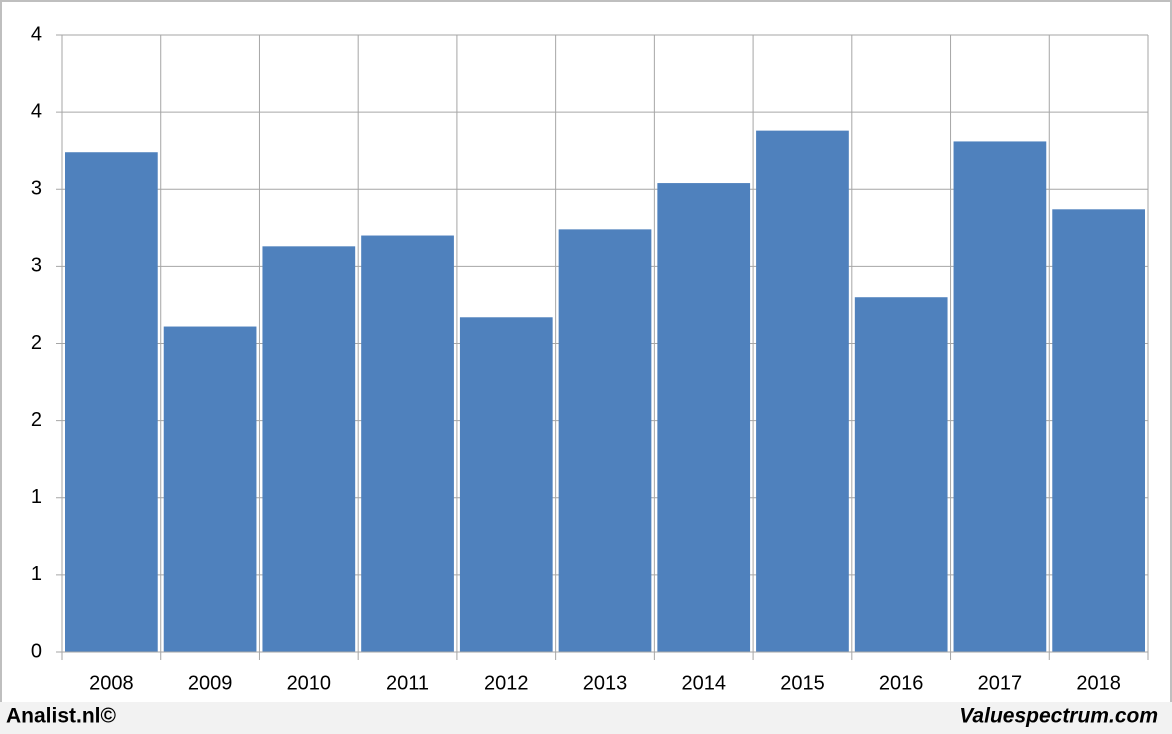 The image size is (1172, 734). Describe the element at coordinates (901, 683) in the screenshot. I see `x-tick-label: 2016` at that location.